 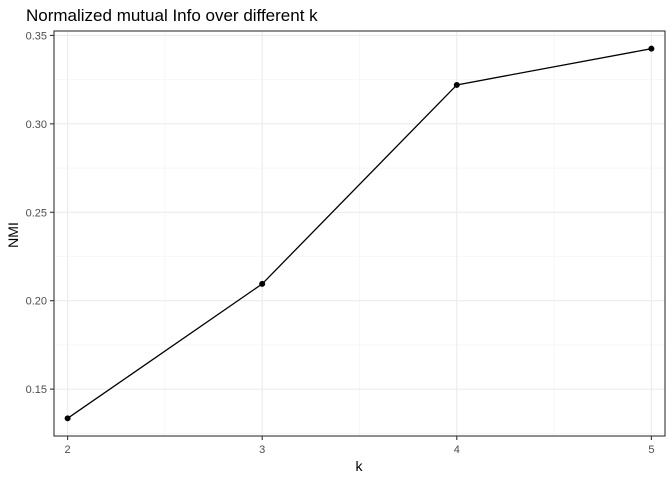 I want to click on y-tick-label: 0.15, so click(x=36, y=390).